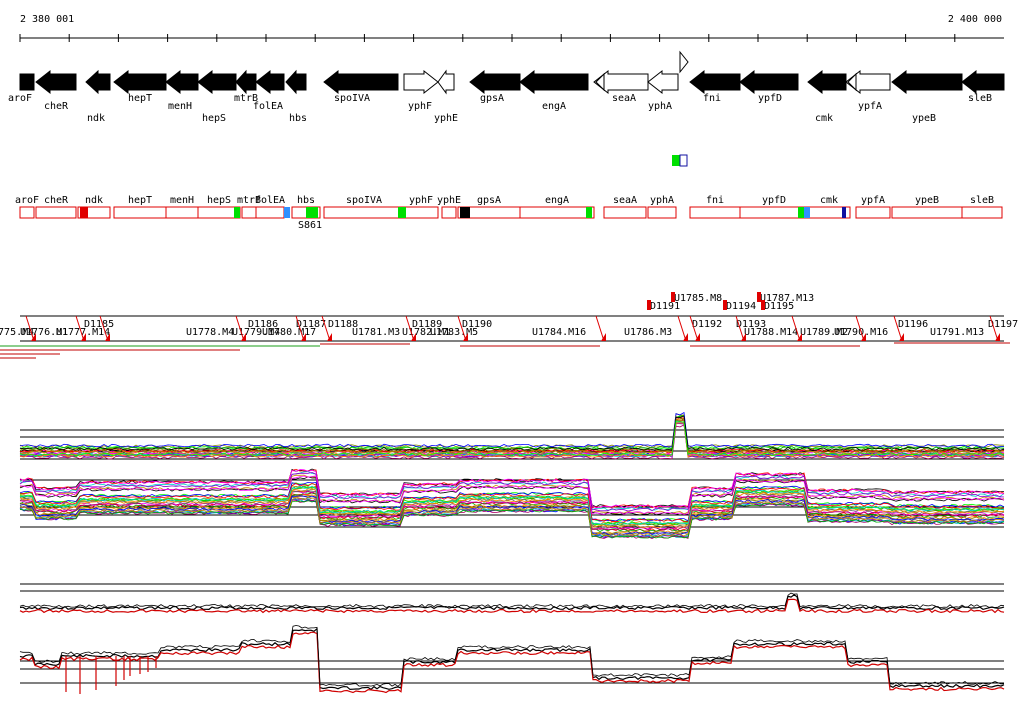 The height and width of the screenshot is (714, 1024). Describe the element at coordinates (306, 200) in the screenshot. I see `feature-label-hbs: hbs` at that location.